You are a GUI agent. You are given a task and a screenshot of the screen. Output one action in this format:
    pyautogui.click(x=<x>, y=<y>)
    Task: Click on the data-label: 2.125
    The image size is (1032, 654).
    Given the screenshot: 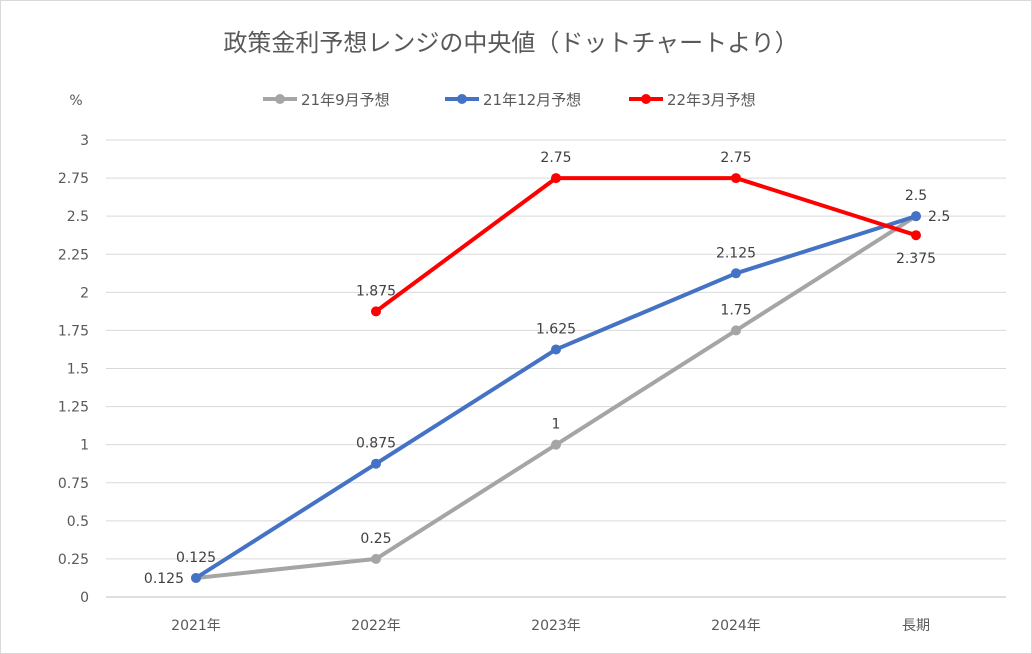 What is the action you would take?
    pyautogui.click(x=736, y=253)
    